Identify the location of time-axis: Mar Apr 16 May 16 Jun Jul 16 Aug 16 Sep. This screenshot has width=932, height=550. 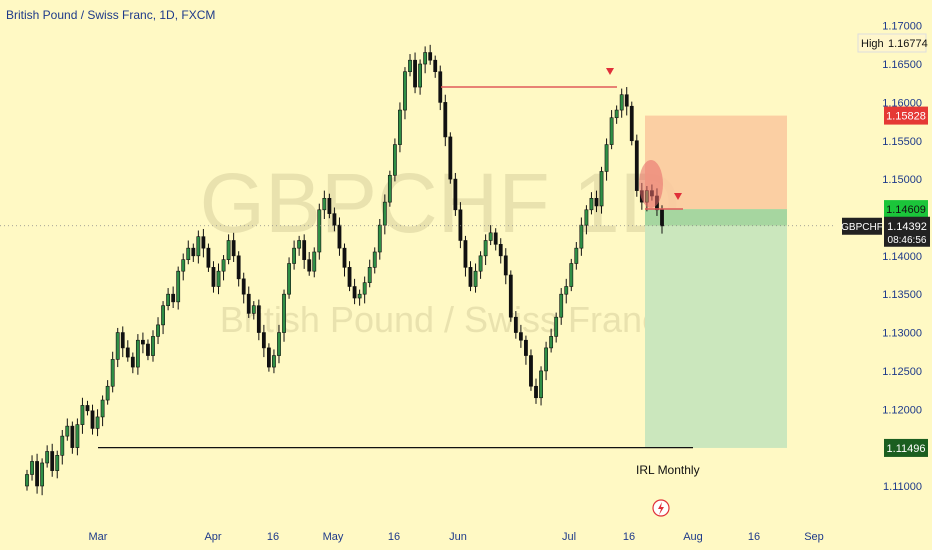
(456, 537).